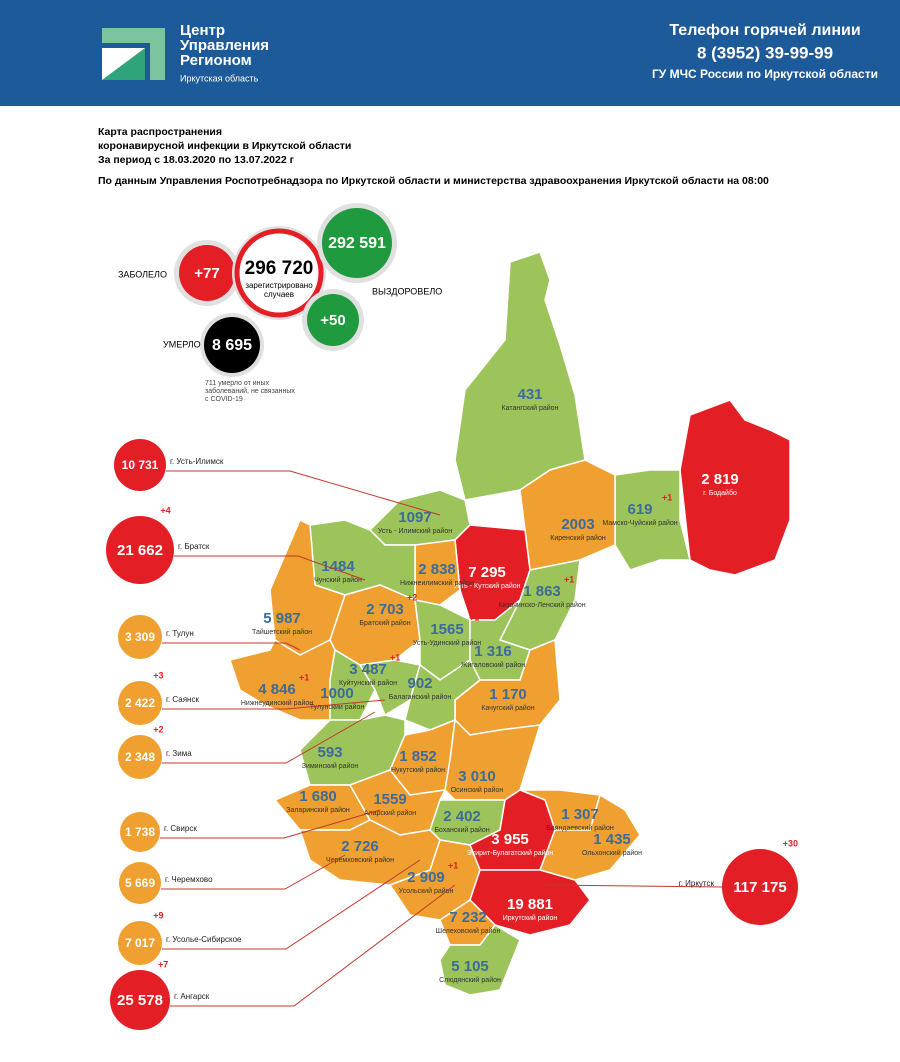 This screenshot has width=900, height=1062. Describe the element at coordinates (279, 294) in the screenshot. I see `total-caption: случаев` at that location.